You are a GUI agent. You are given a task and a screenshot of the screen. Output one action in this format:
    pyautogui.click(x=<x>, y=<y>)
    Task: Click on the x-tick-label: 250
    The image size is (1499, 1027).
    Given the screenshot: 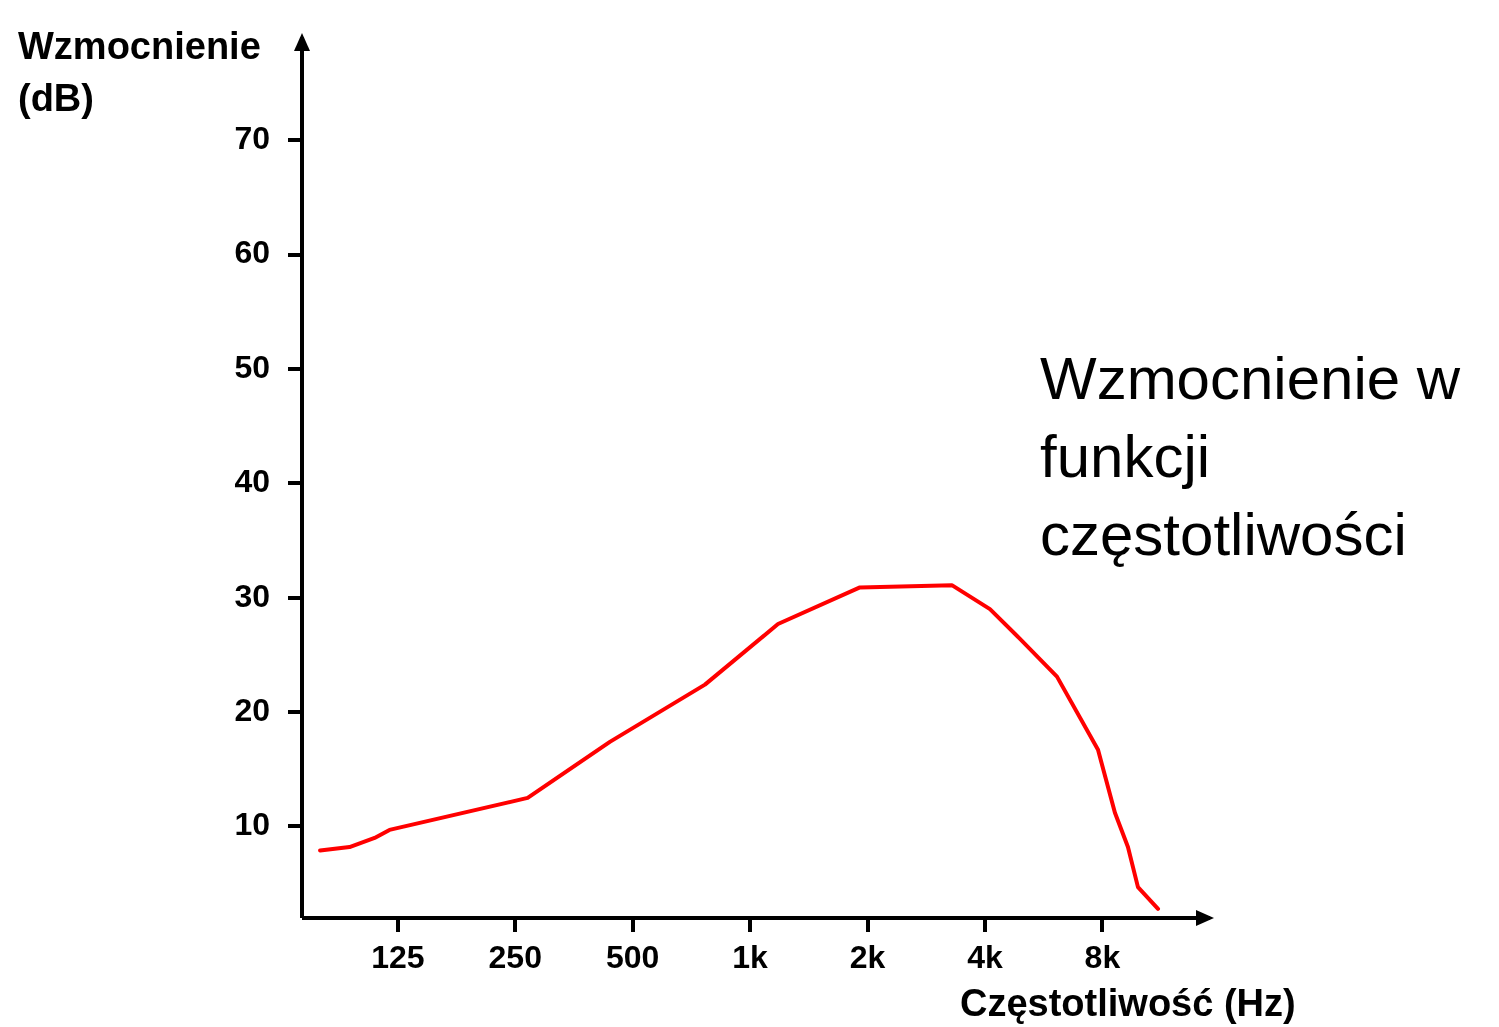 What is the action you would take?
    pyautogui.click(x=515, y=957)
    